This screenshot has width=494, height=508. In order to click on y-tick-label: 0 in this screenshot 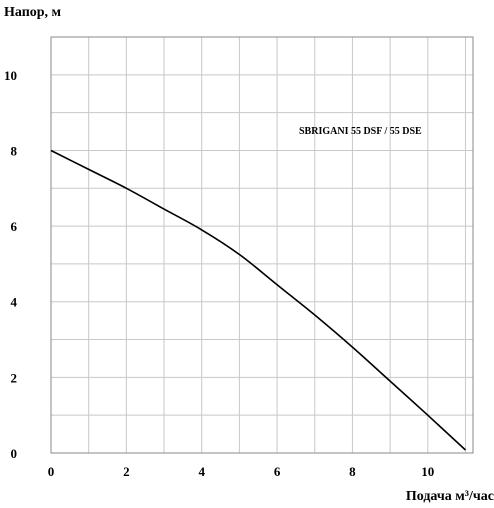, I will do `click(14, 453)`.